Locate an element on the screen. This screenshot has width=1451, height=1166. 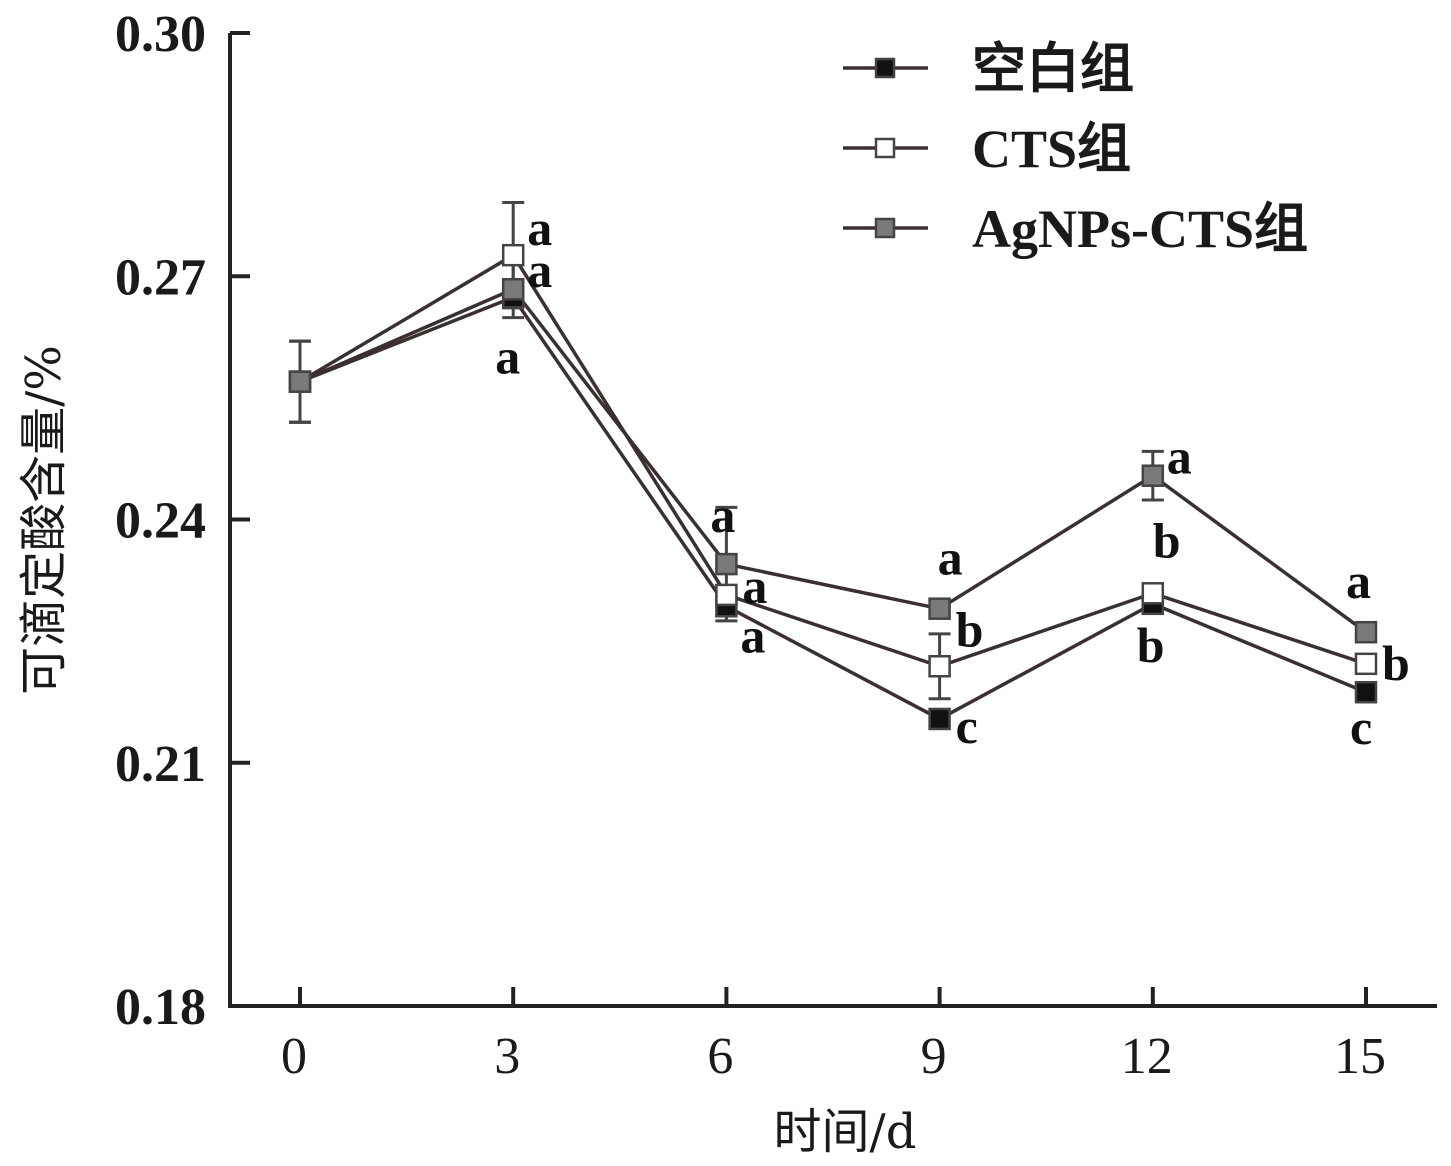
x-axis-title: 时间/d is located at coordinates (845, 1132).